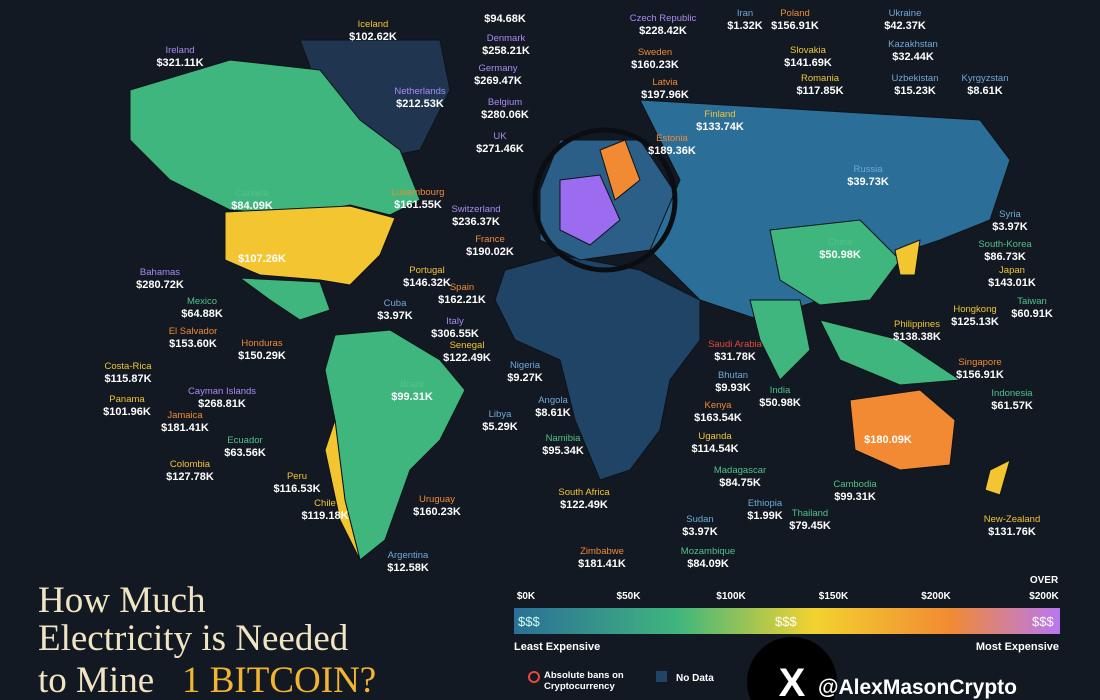  Describe the element at coordinates (497, 68) in the screenshot. I see `country-name: Germany` at that location.